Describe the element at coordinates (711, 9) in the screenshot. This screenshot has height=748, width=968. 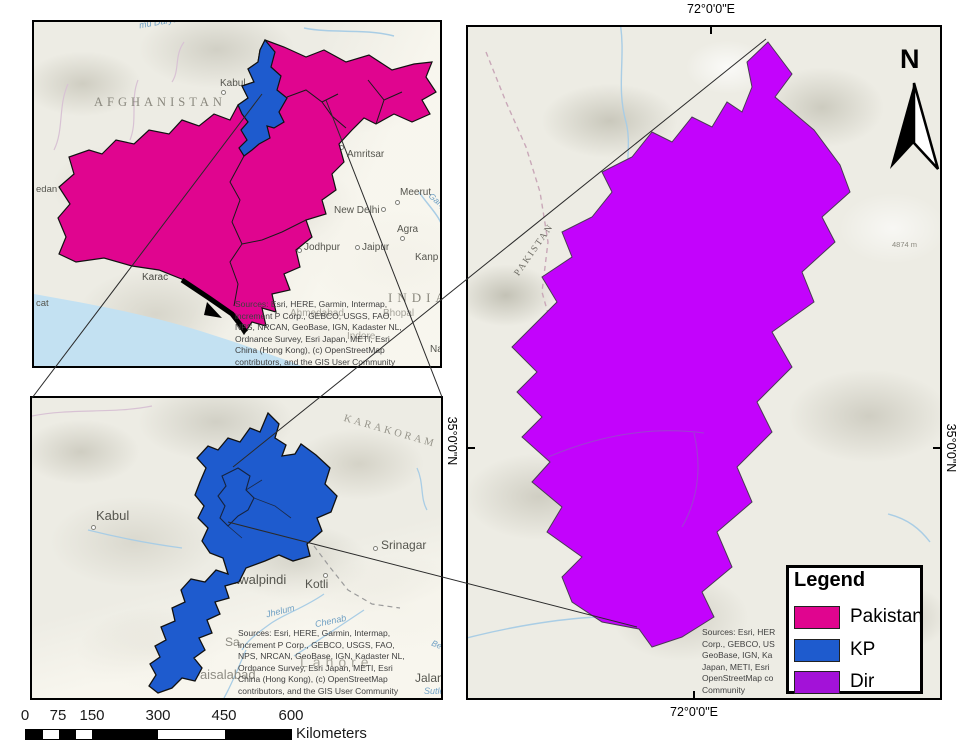
I see `coord-label-top: 72°0'0"E` at that location.